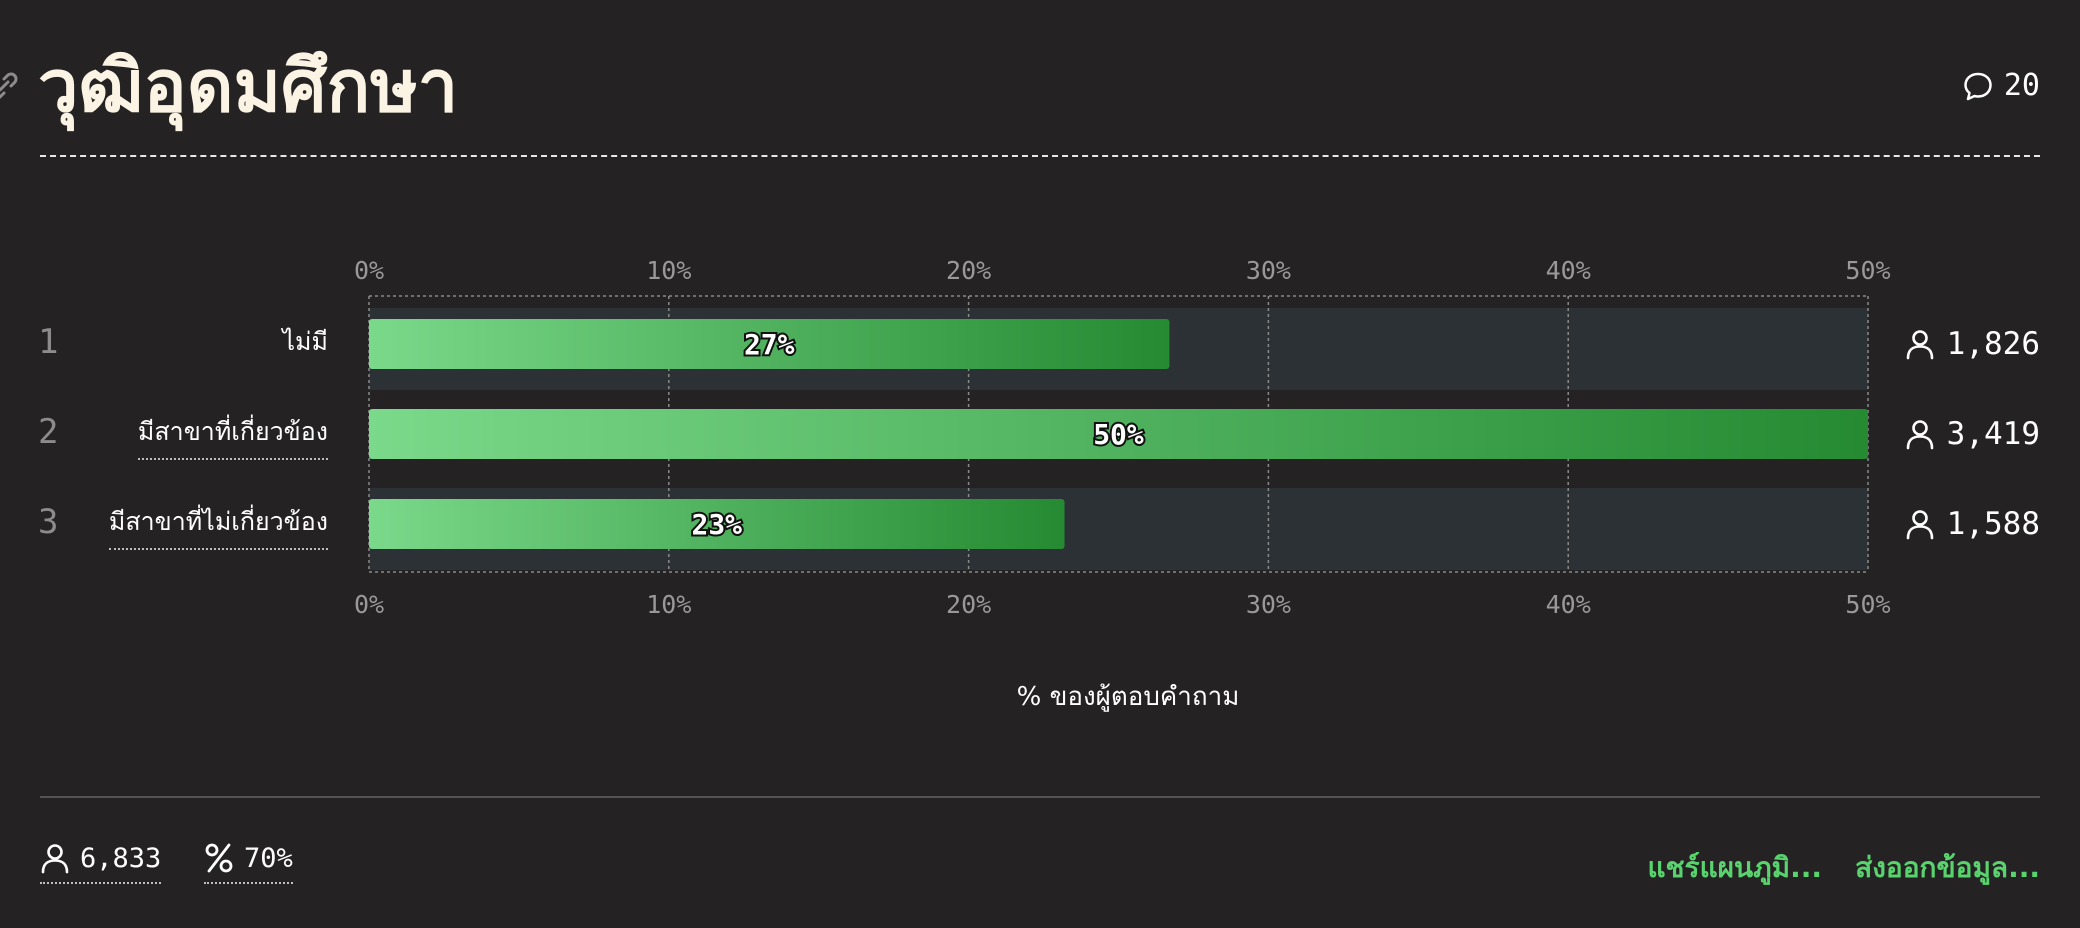  I want to click on title-divider, so click(1040, 156).